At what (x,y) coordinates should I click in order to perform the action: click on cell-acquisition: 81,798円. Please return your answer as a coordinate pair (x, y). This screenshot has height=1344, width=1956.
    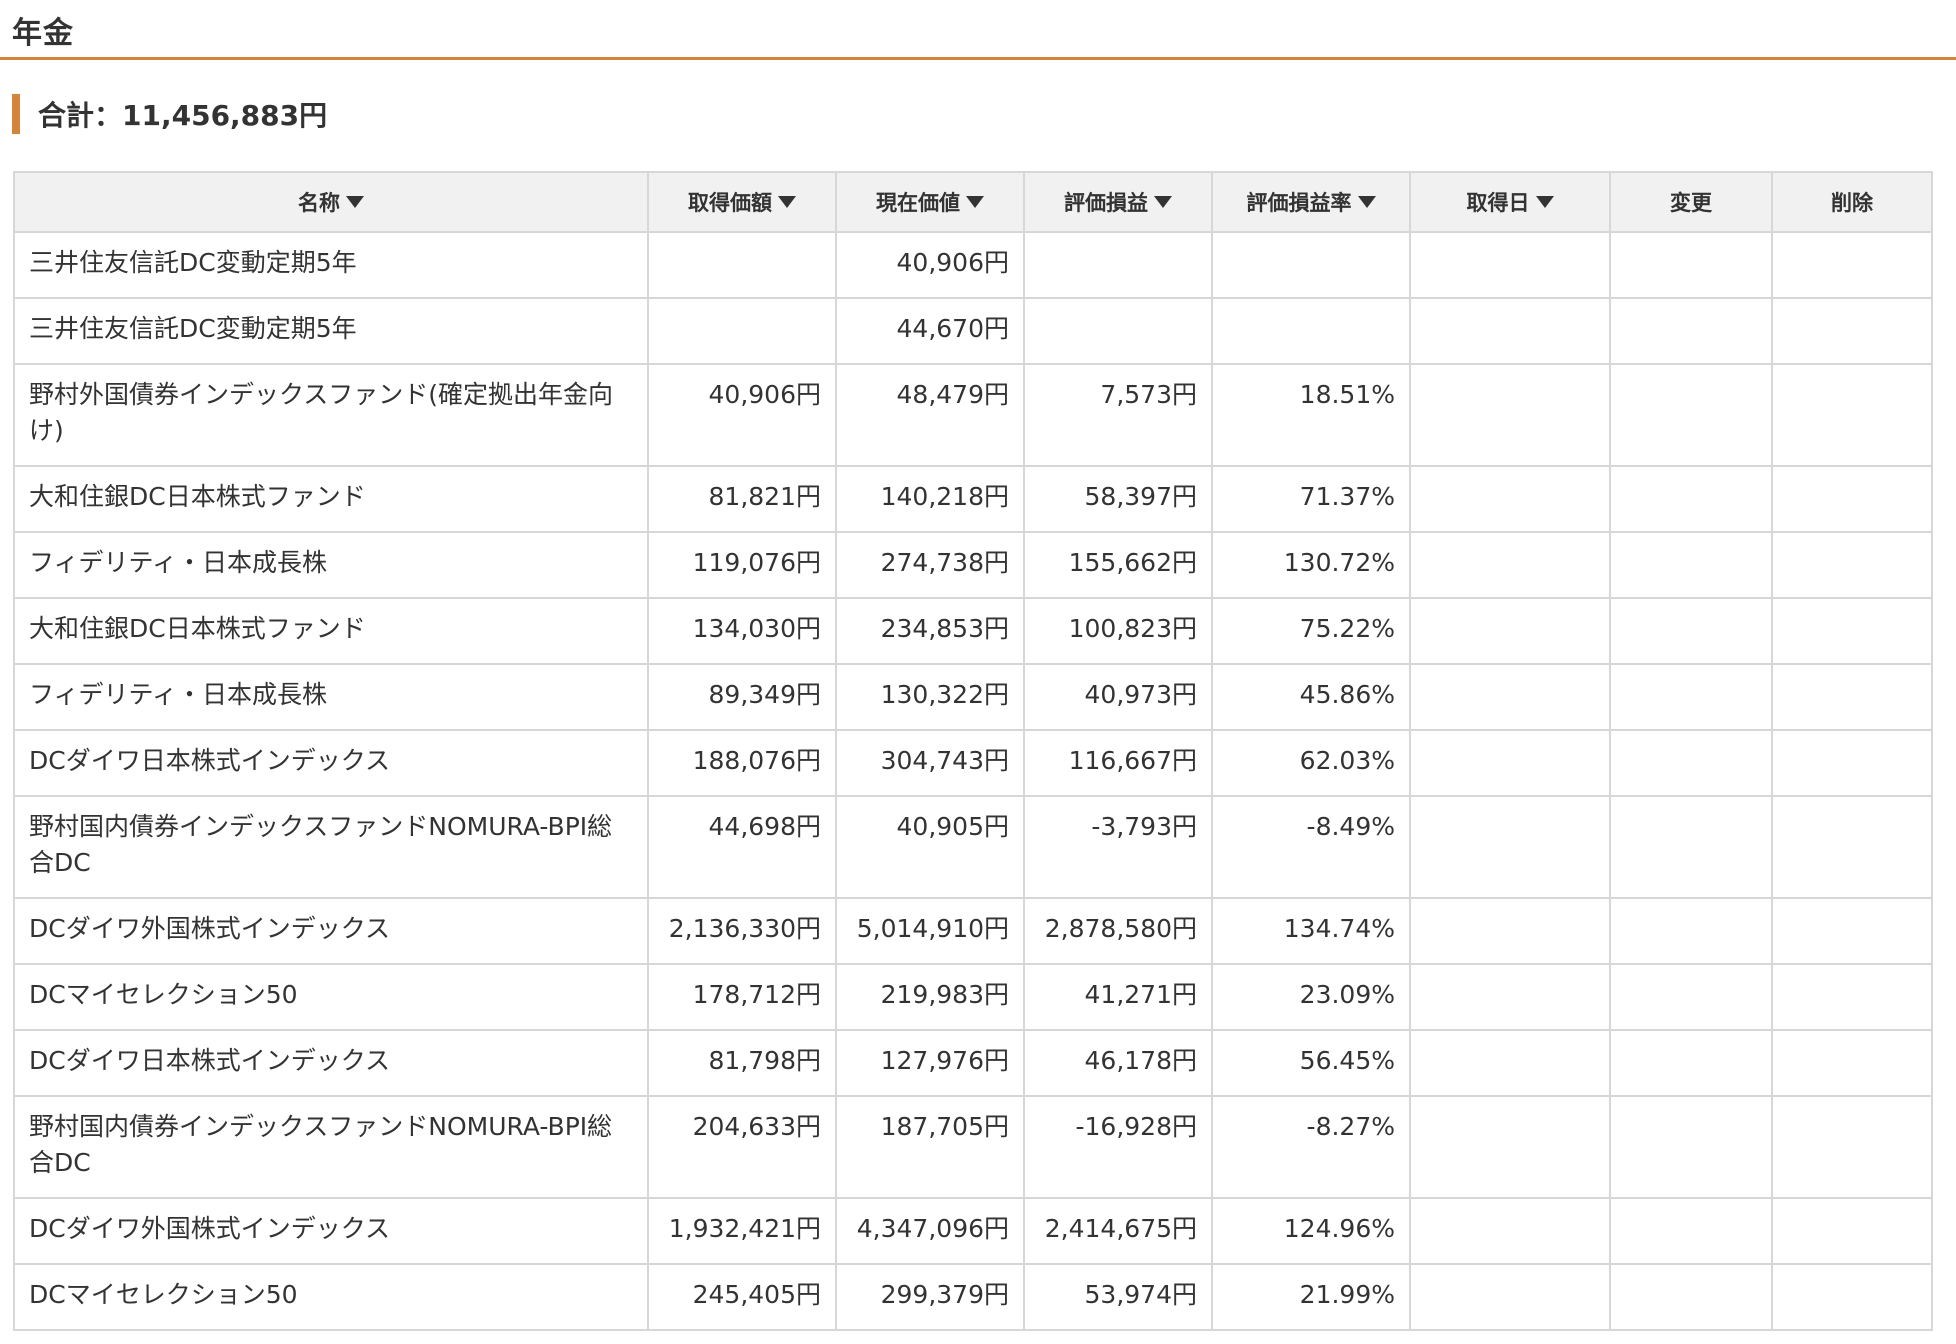
    Looking at the image, I should click on (742, 1063).